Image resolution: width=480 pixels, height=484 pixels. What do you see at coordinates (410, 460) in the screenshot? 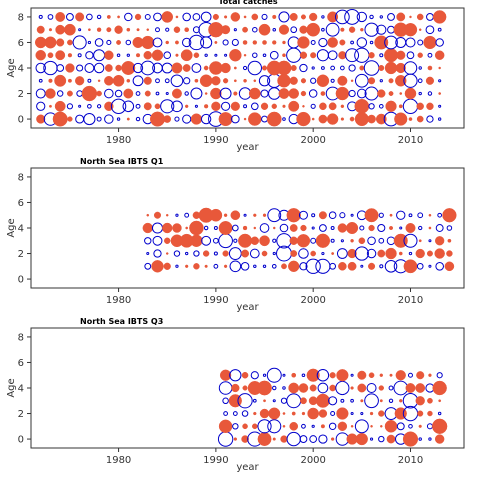
I see `x-tick-label: 2010` at bounding box center [410, 460].